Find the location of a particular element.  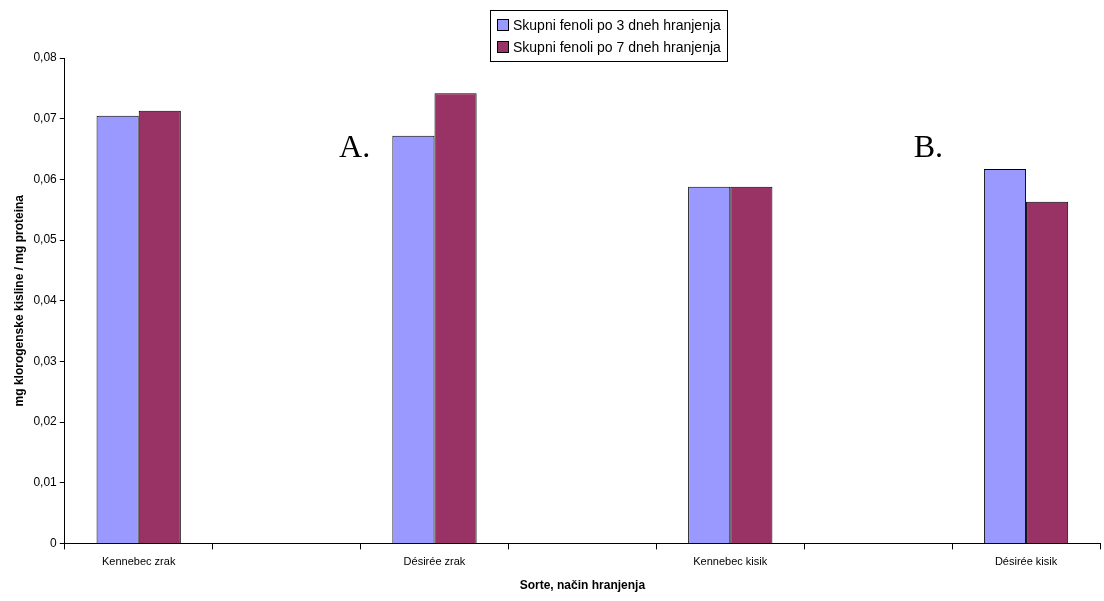

y-tick-label: 0,06 is located at coordinates (45, 178).